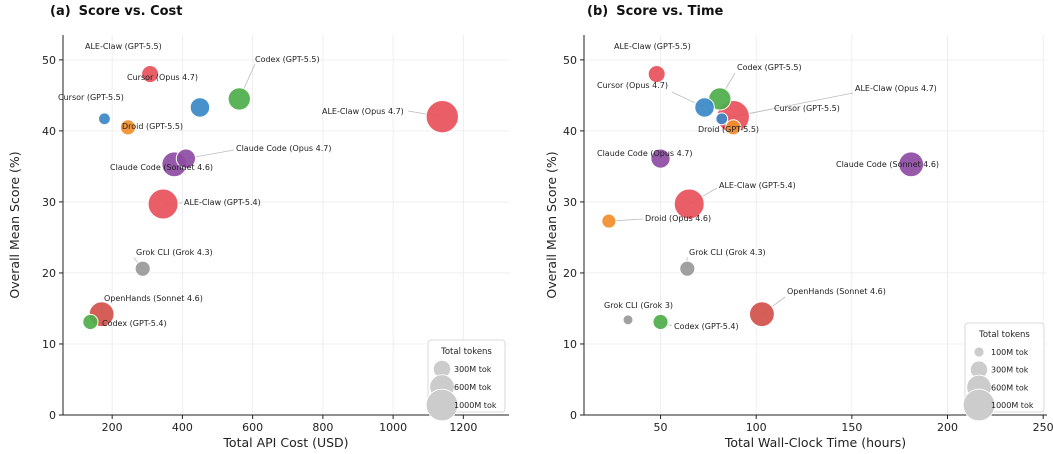  What do you see at coordinates (756, 427) in the screenshot?
I see `x-tick-label: 100` at bounding box center [756, 427].